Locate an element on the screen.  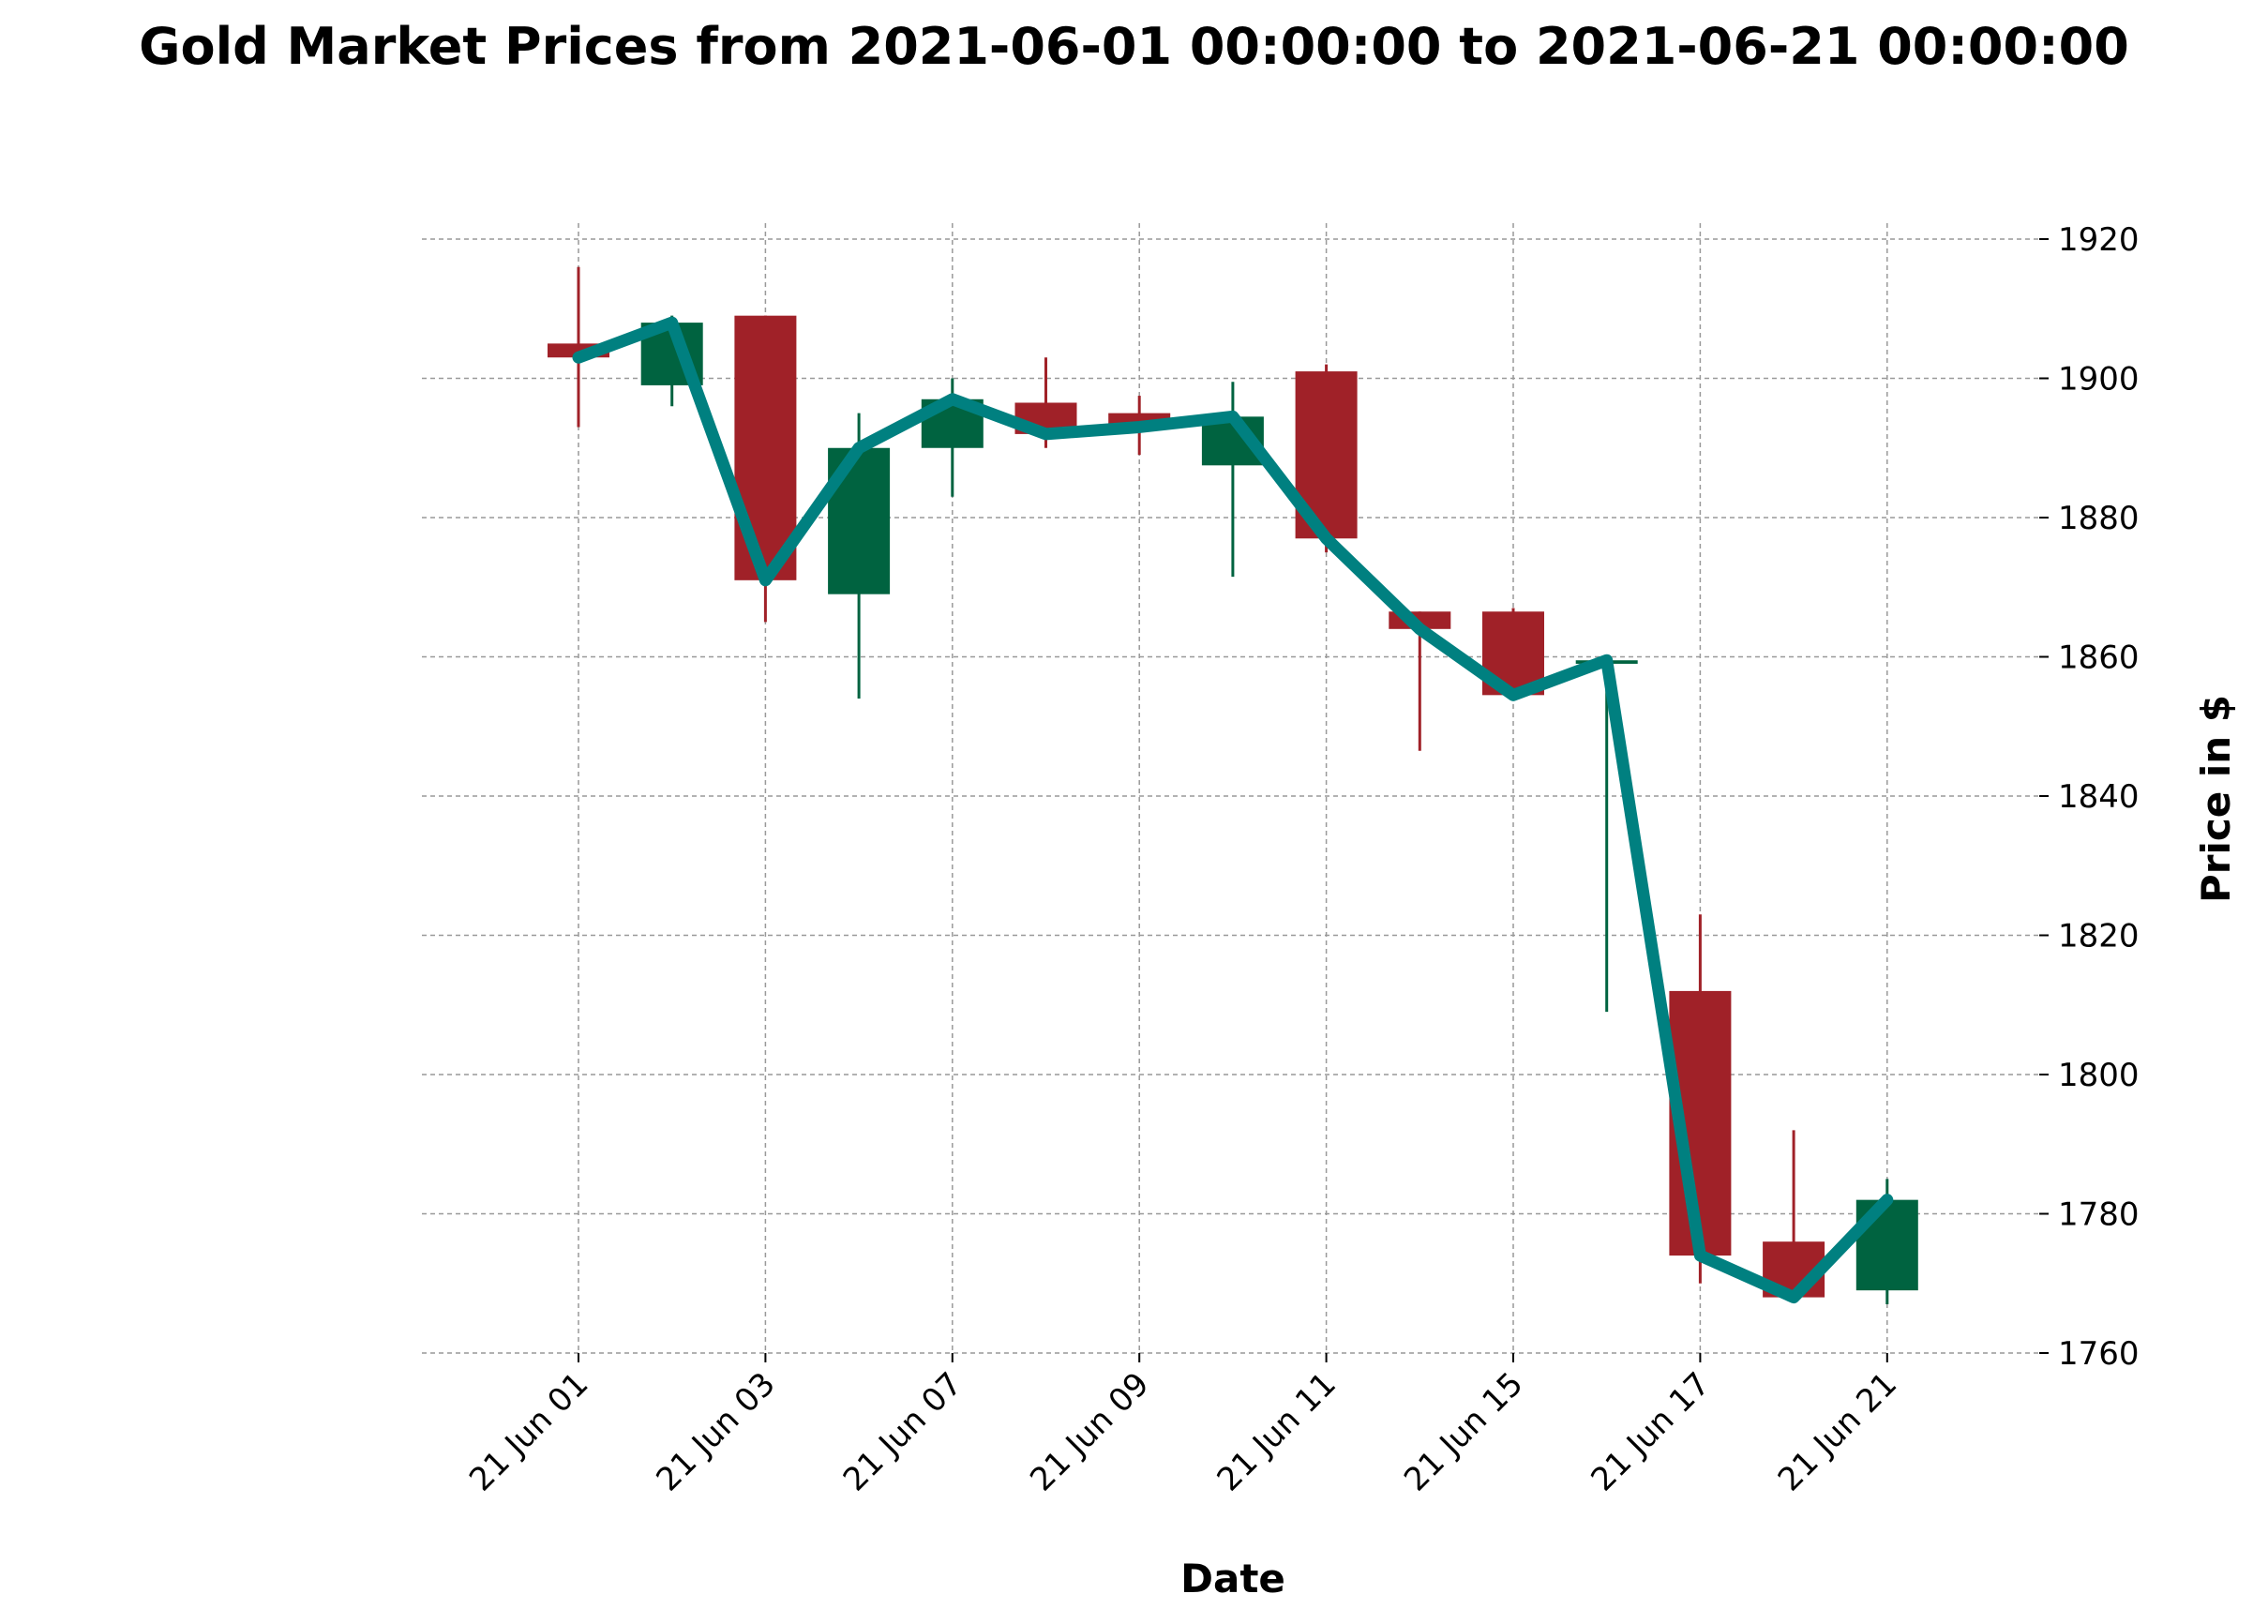
x-tick-label: 21 Jun 03 is located at coordinates (715, 1431).